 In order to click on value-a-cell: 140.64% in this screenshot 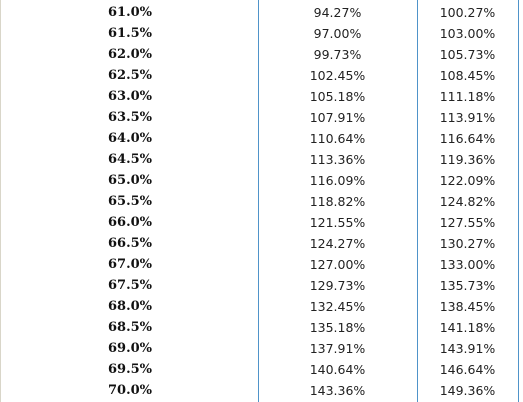, I will do `click(337, 369)`.